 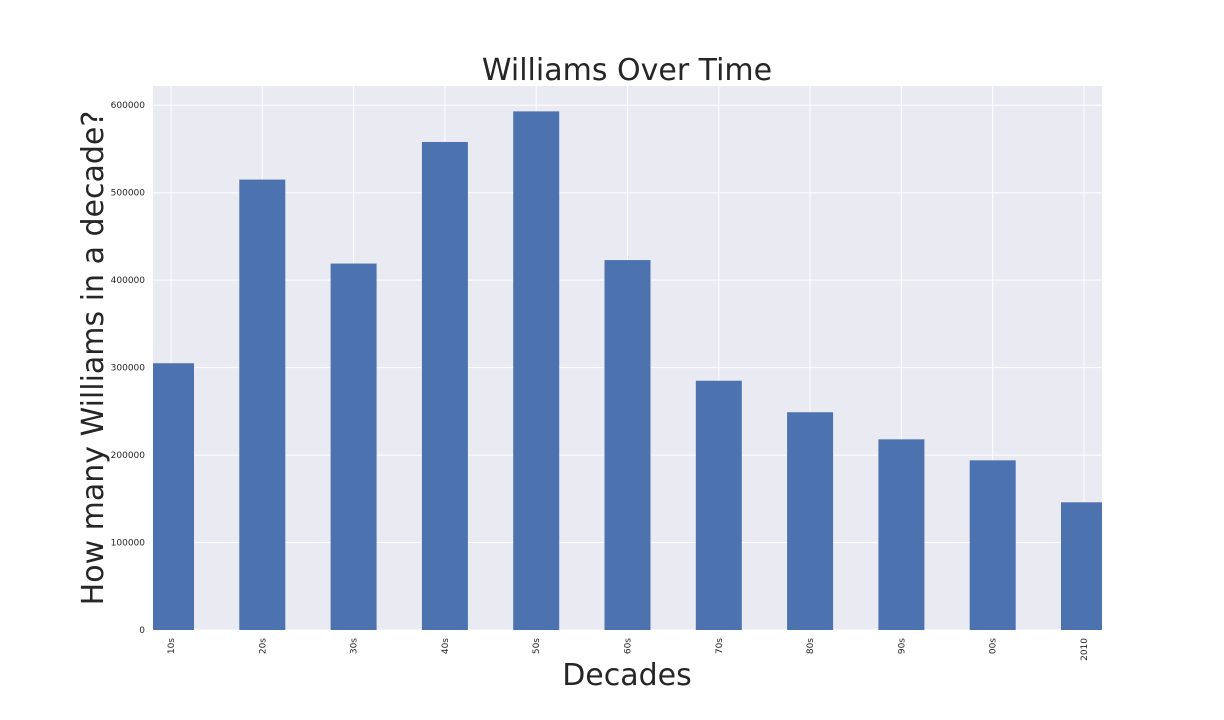 I want to click on x-tick-label: 30s, so click(x=355, y=646).